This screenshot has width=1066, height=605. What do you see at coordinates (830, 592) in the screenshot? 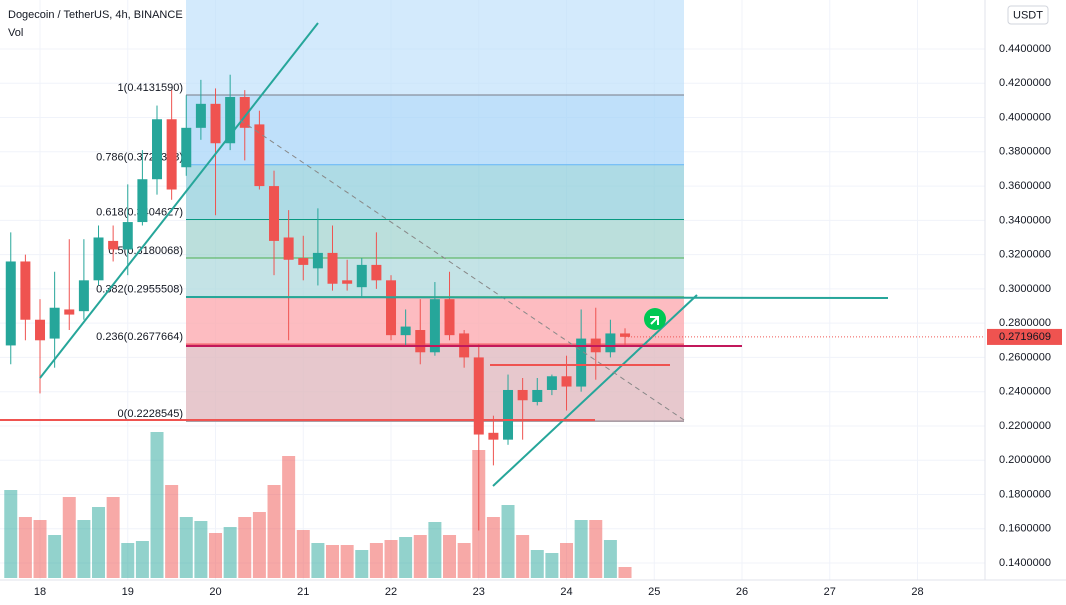
I see `x-tick-label: 27` at bounding box center [830, 592].